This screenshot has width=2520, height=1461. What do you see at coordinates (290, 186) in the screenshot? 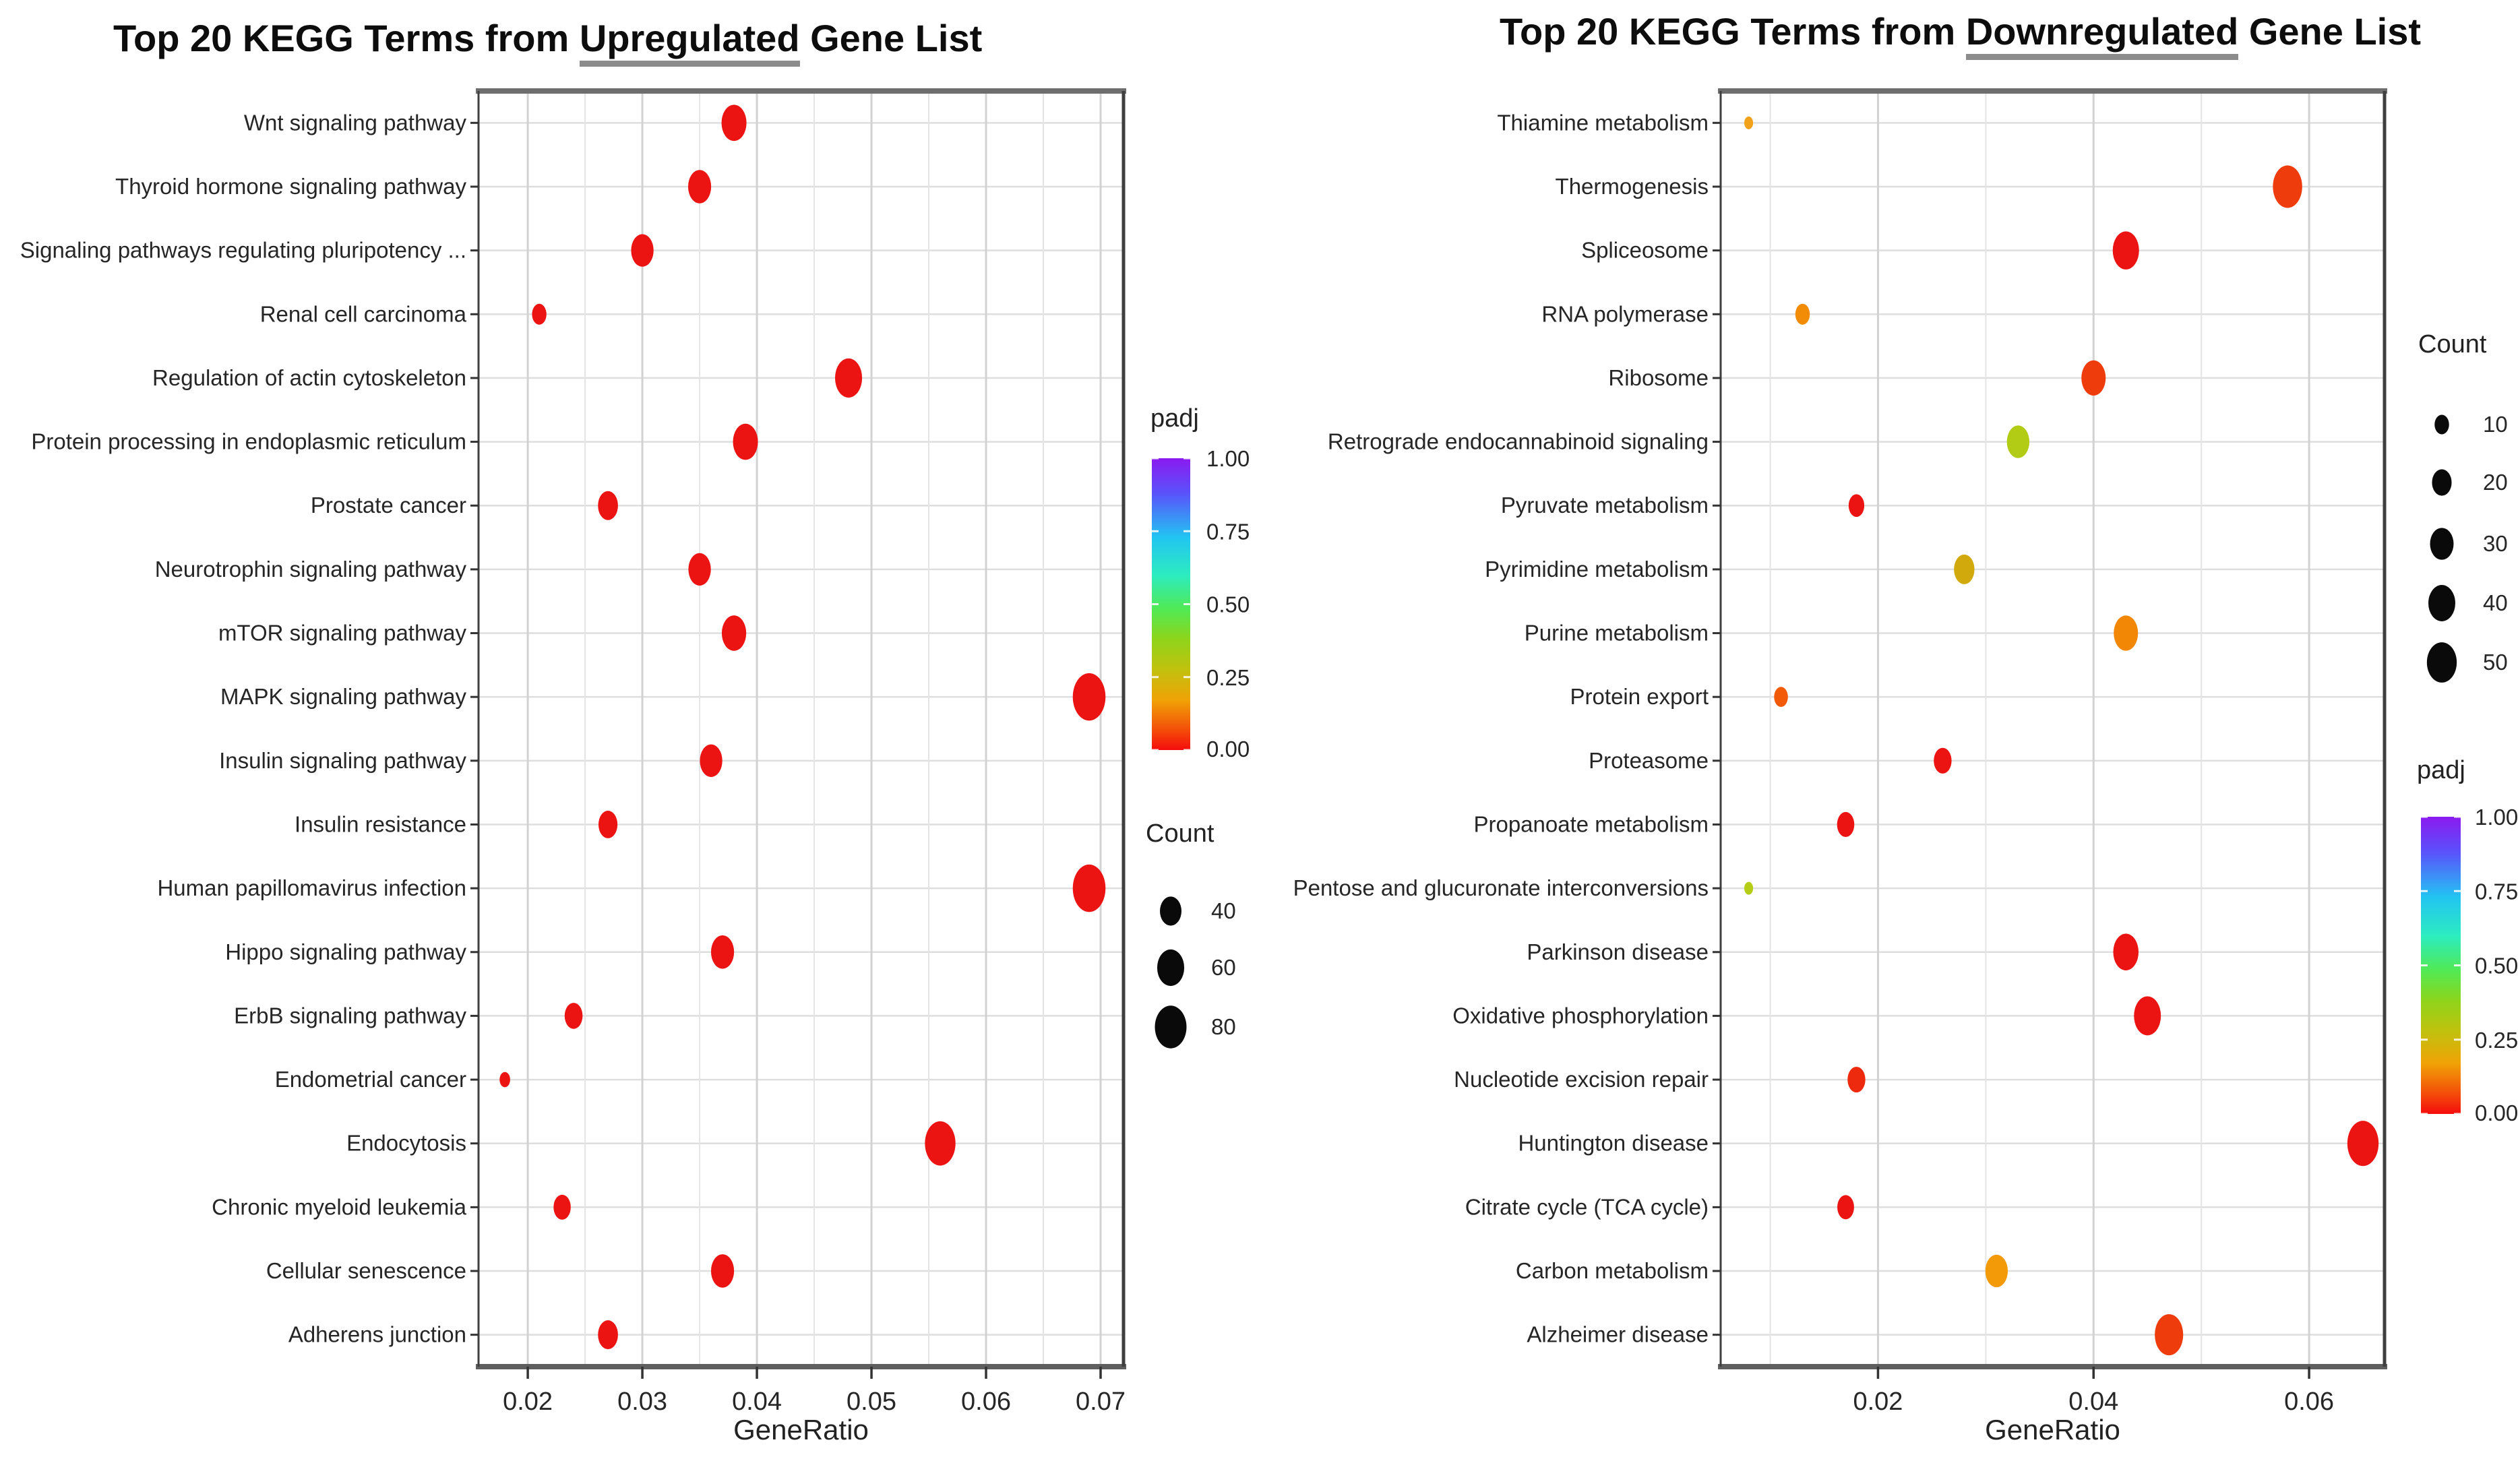
I see `y-axis-label: Thyroid hormone signaling pathway` at bounding box center [290, 186].